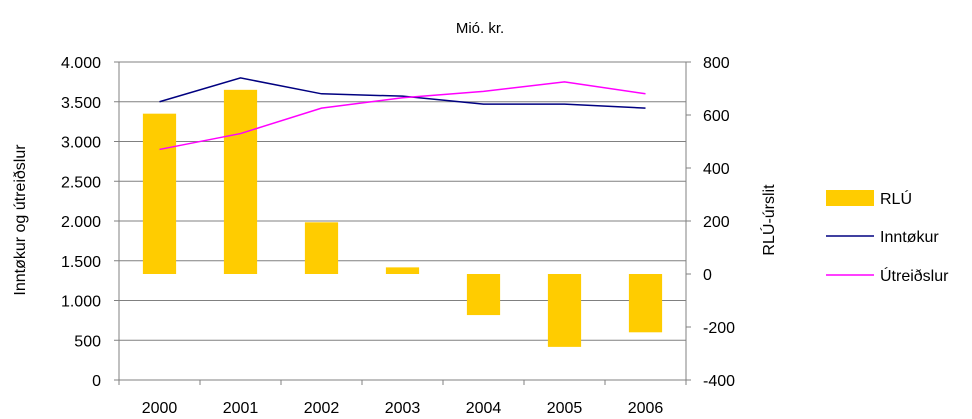  I want to click on right-tick-label: 600, so click(716, 116).